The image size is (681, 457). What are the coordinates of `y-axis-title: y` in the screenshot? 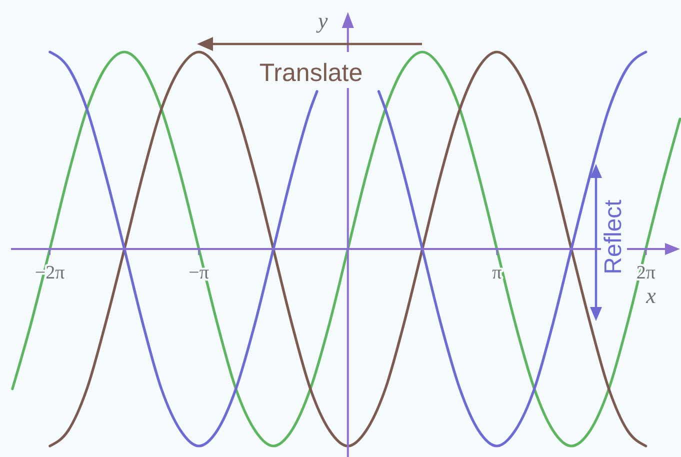 It's located at (322, 20).